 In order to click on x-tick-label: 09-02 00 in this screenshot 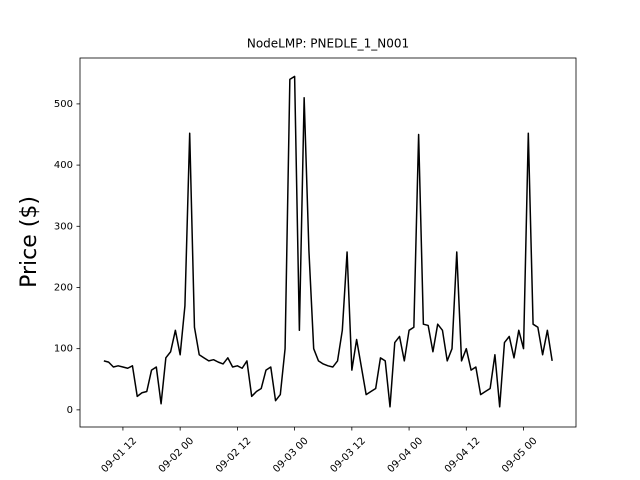, I will do `click(177, 456)`.